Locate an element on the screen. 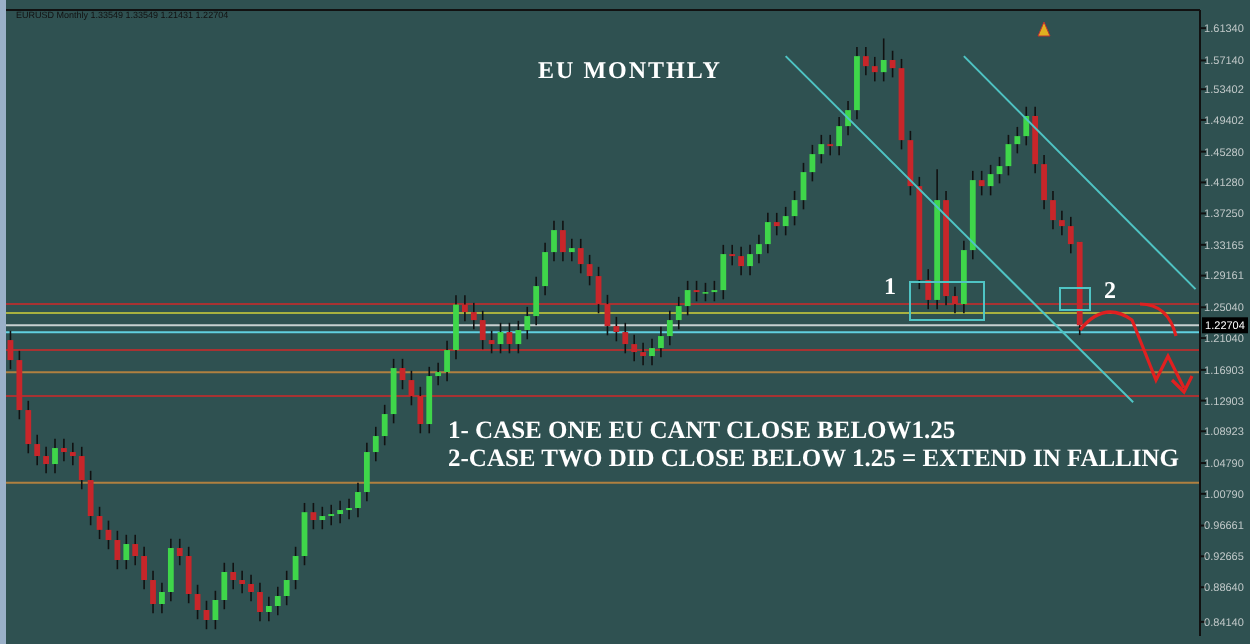  annotation: 2-CASE TWO DID CLOSE BELOW 1.25 = EXTEND IN FALLING is located at coordinates (814, 458).